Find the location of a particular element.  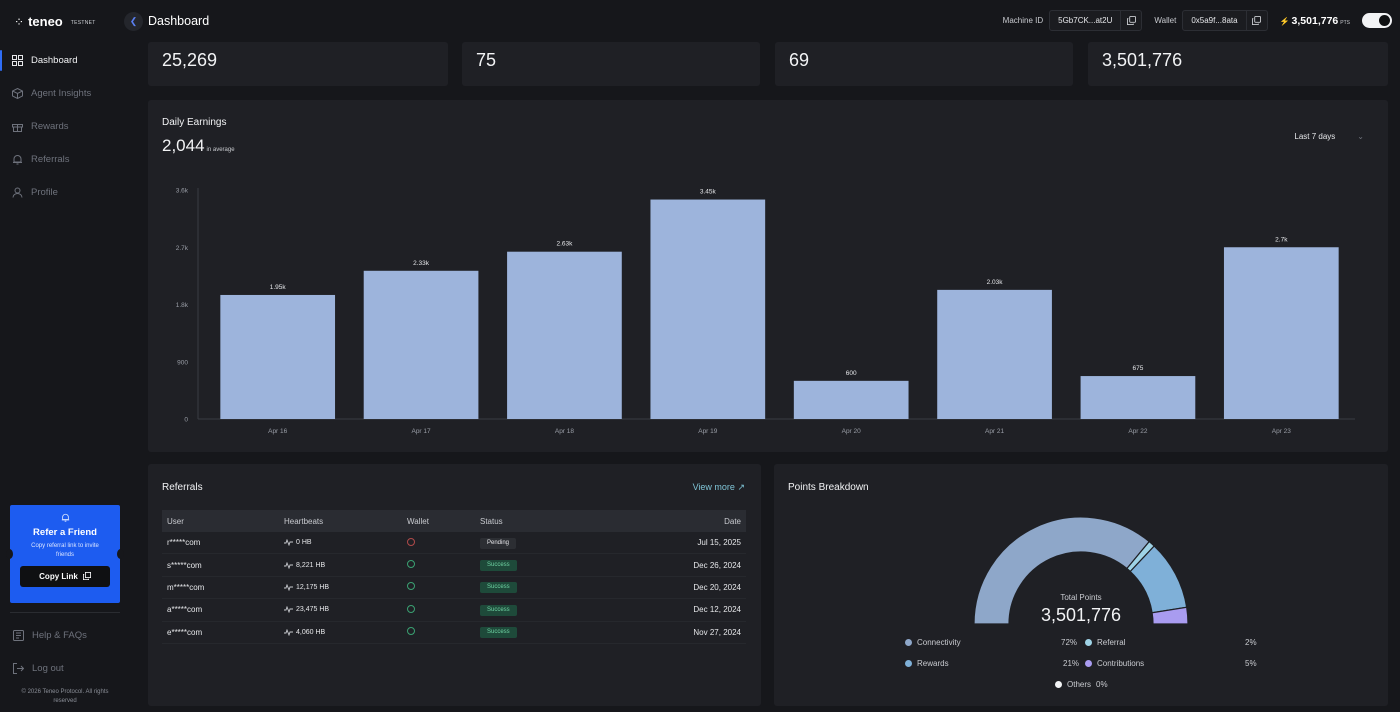

sidebar-item-agent-insights: Agent Insights is located at coordinates (67, 93).